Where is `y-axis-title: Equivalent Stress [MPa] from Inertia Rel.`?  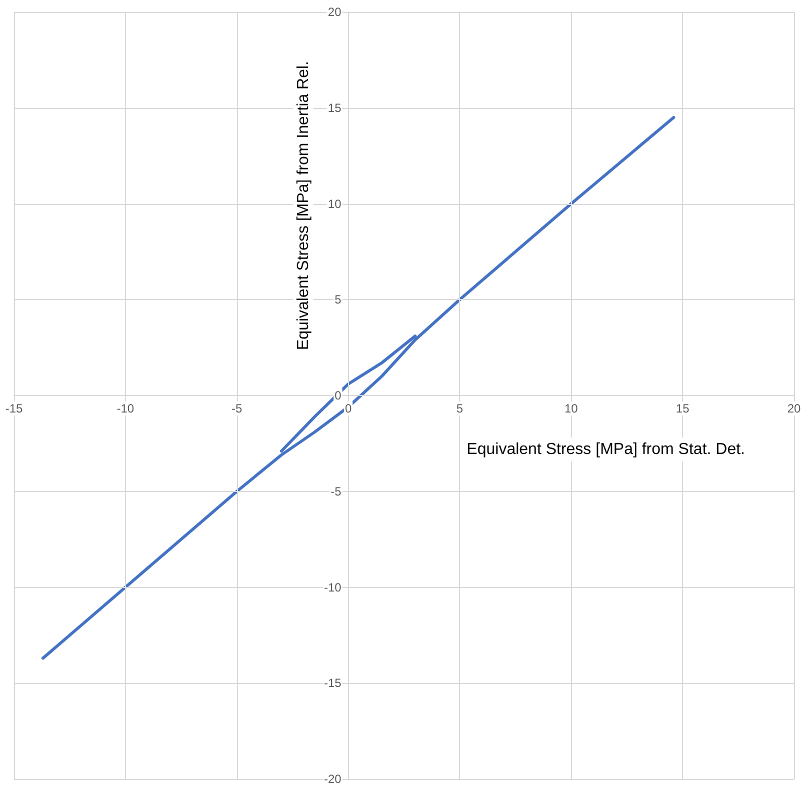 y-axis-title: Equivalent Stress [MPa] from Inertia Rel. is located at coordinates (303, 205).